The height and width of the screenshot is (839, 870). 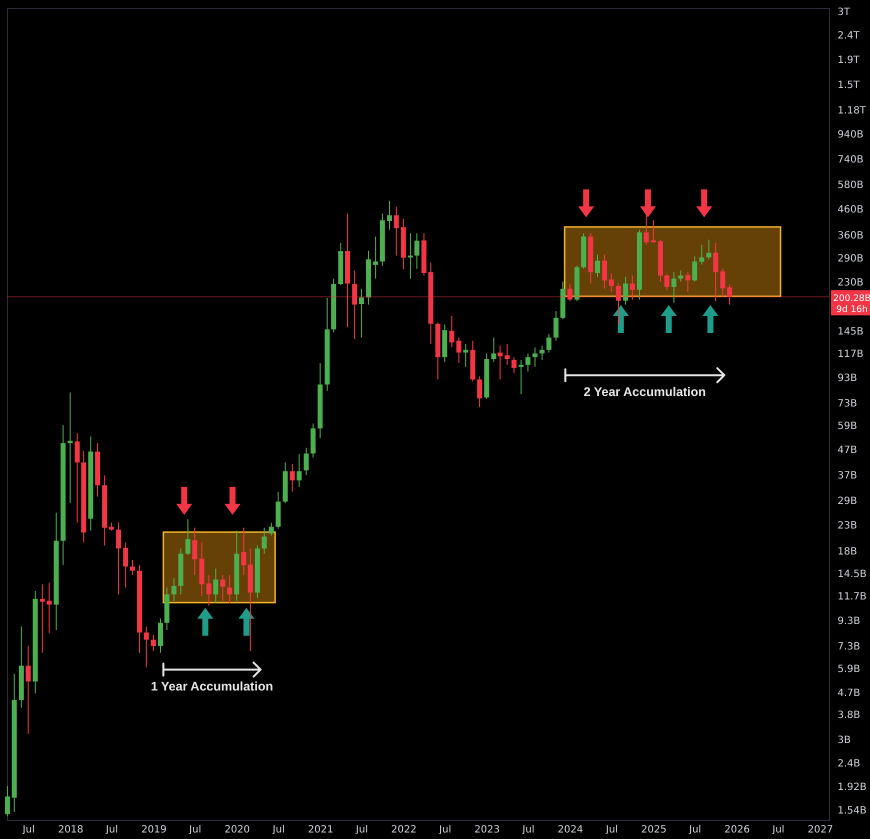 I want to click on y-tick-label: 2.4B, so click(x=849, y=764).